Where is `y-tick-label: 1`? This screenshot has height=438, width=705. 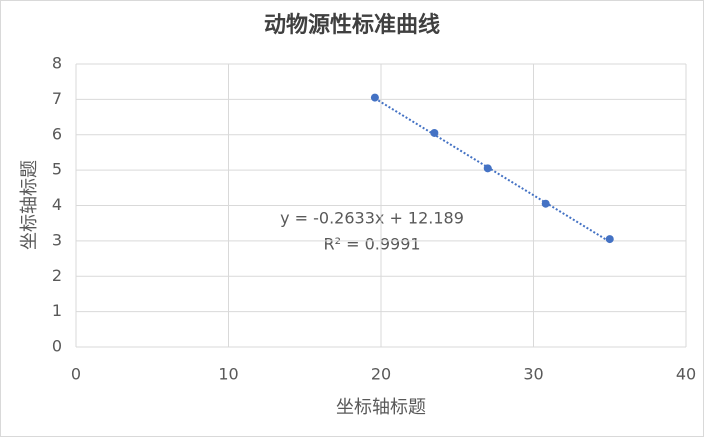 y-tick-label: 1 is located at coordinates (57, 310).